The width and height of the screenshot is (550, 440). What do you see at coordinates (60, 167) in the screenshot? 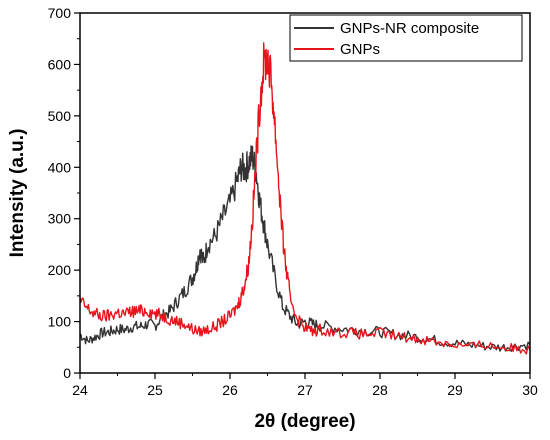
I see `y-tick-label: 400` at bounding box center [60, 167].